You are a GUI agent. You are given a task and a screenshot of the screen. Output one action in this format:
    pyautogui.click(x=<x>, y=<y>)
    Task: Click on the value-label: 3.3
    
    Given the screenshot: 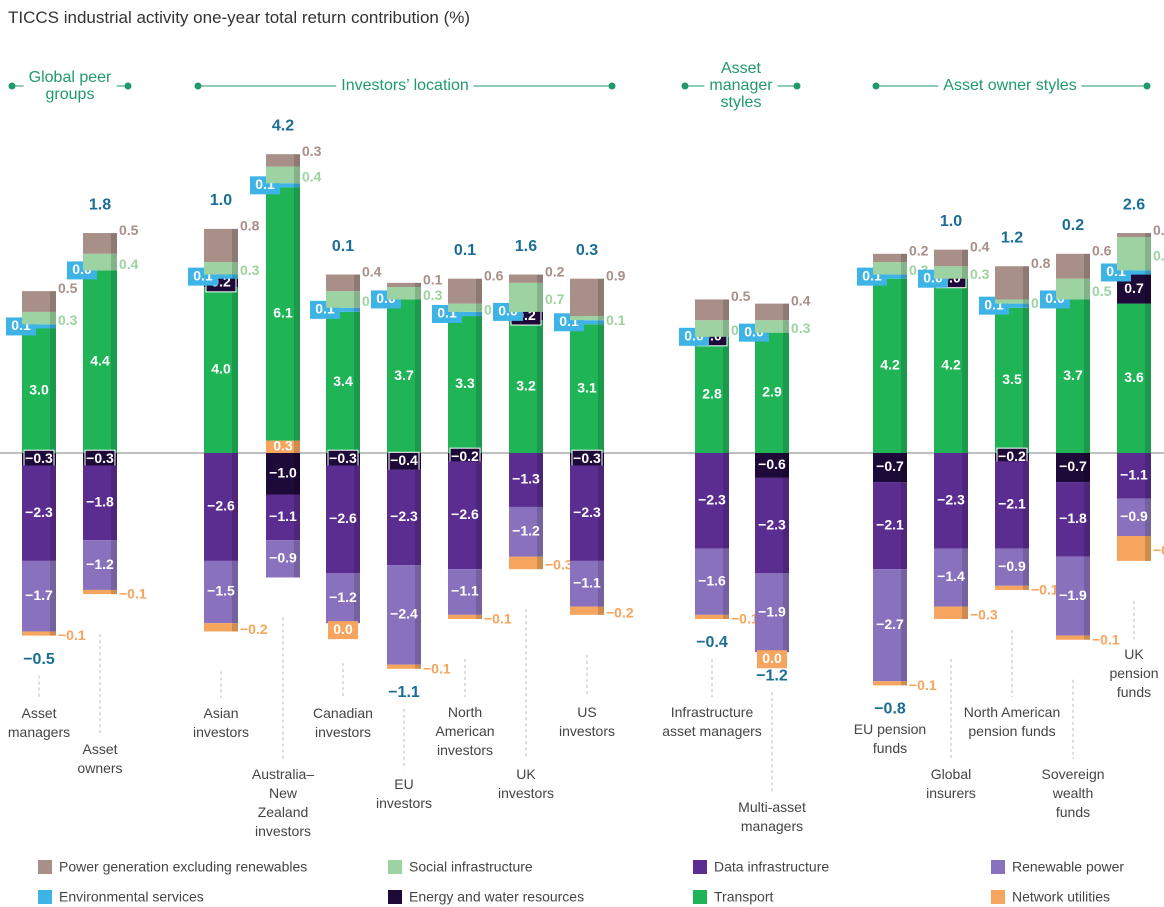 What is the action you would take?
    pyautogui.click(x=465, y=383)
    